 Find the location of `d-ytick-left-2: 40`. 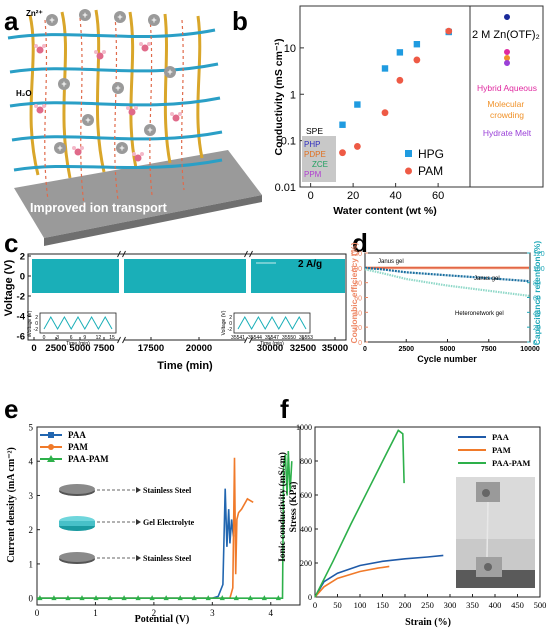

d-ytick-left-2: 40 is located at coordinates (358, 313).